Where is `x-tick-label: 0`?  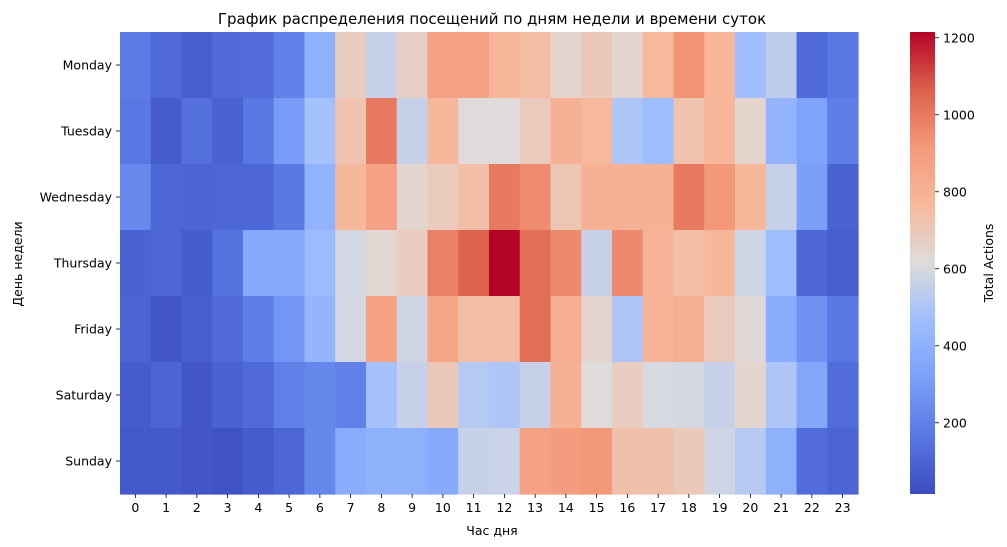
x-tick-label: 0 is located at coordinates (135, 507).